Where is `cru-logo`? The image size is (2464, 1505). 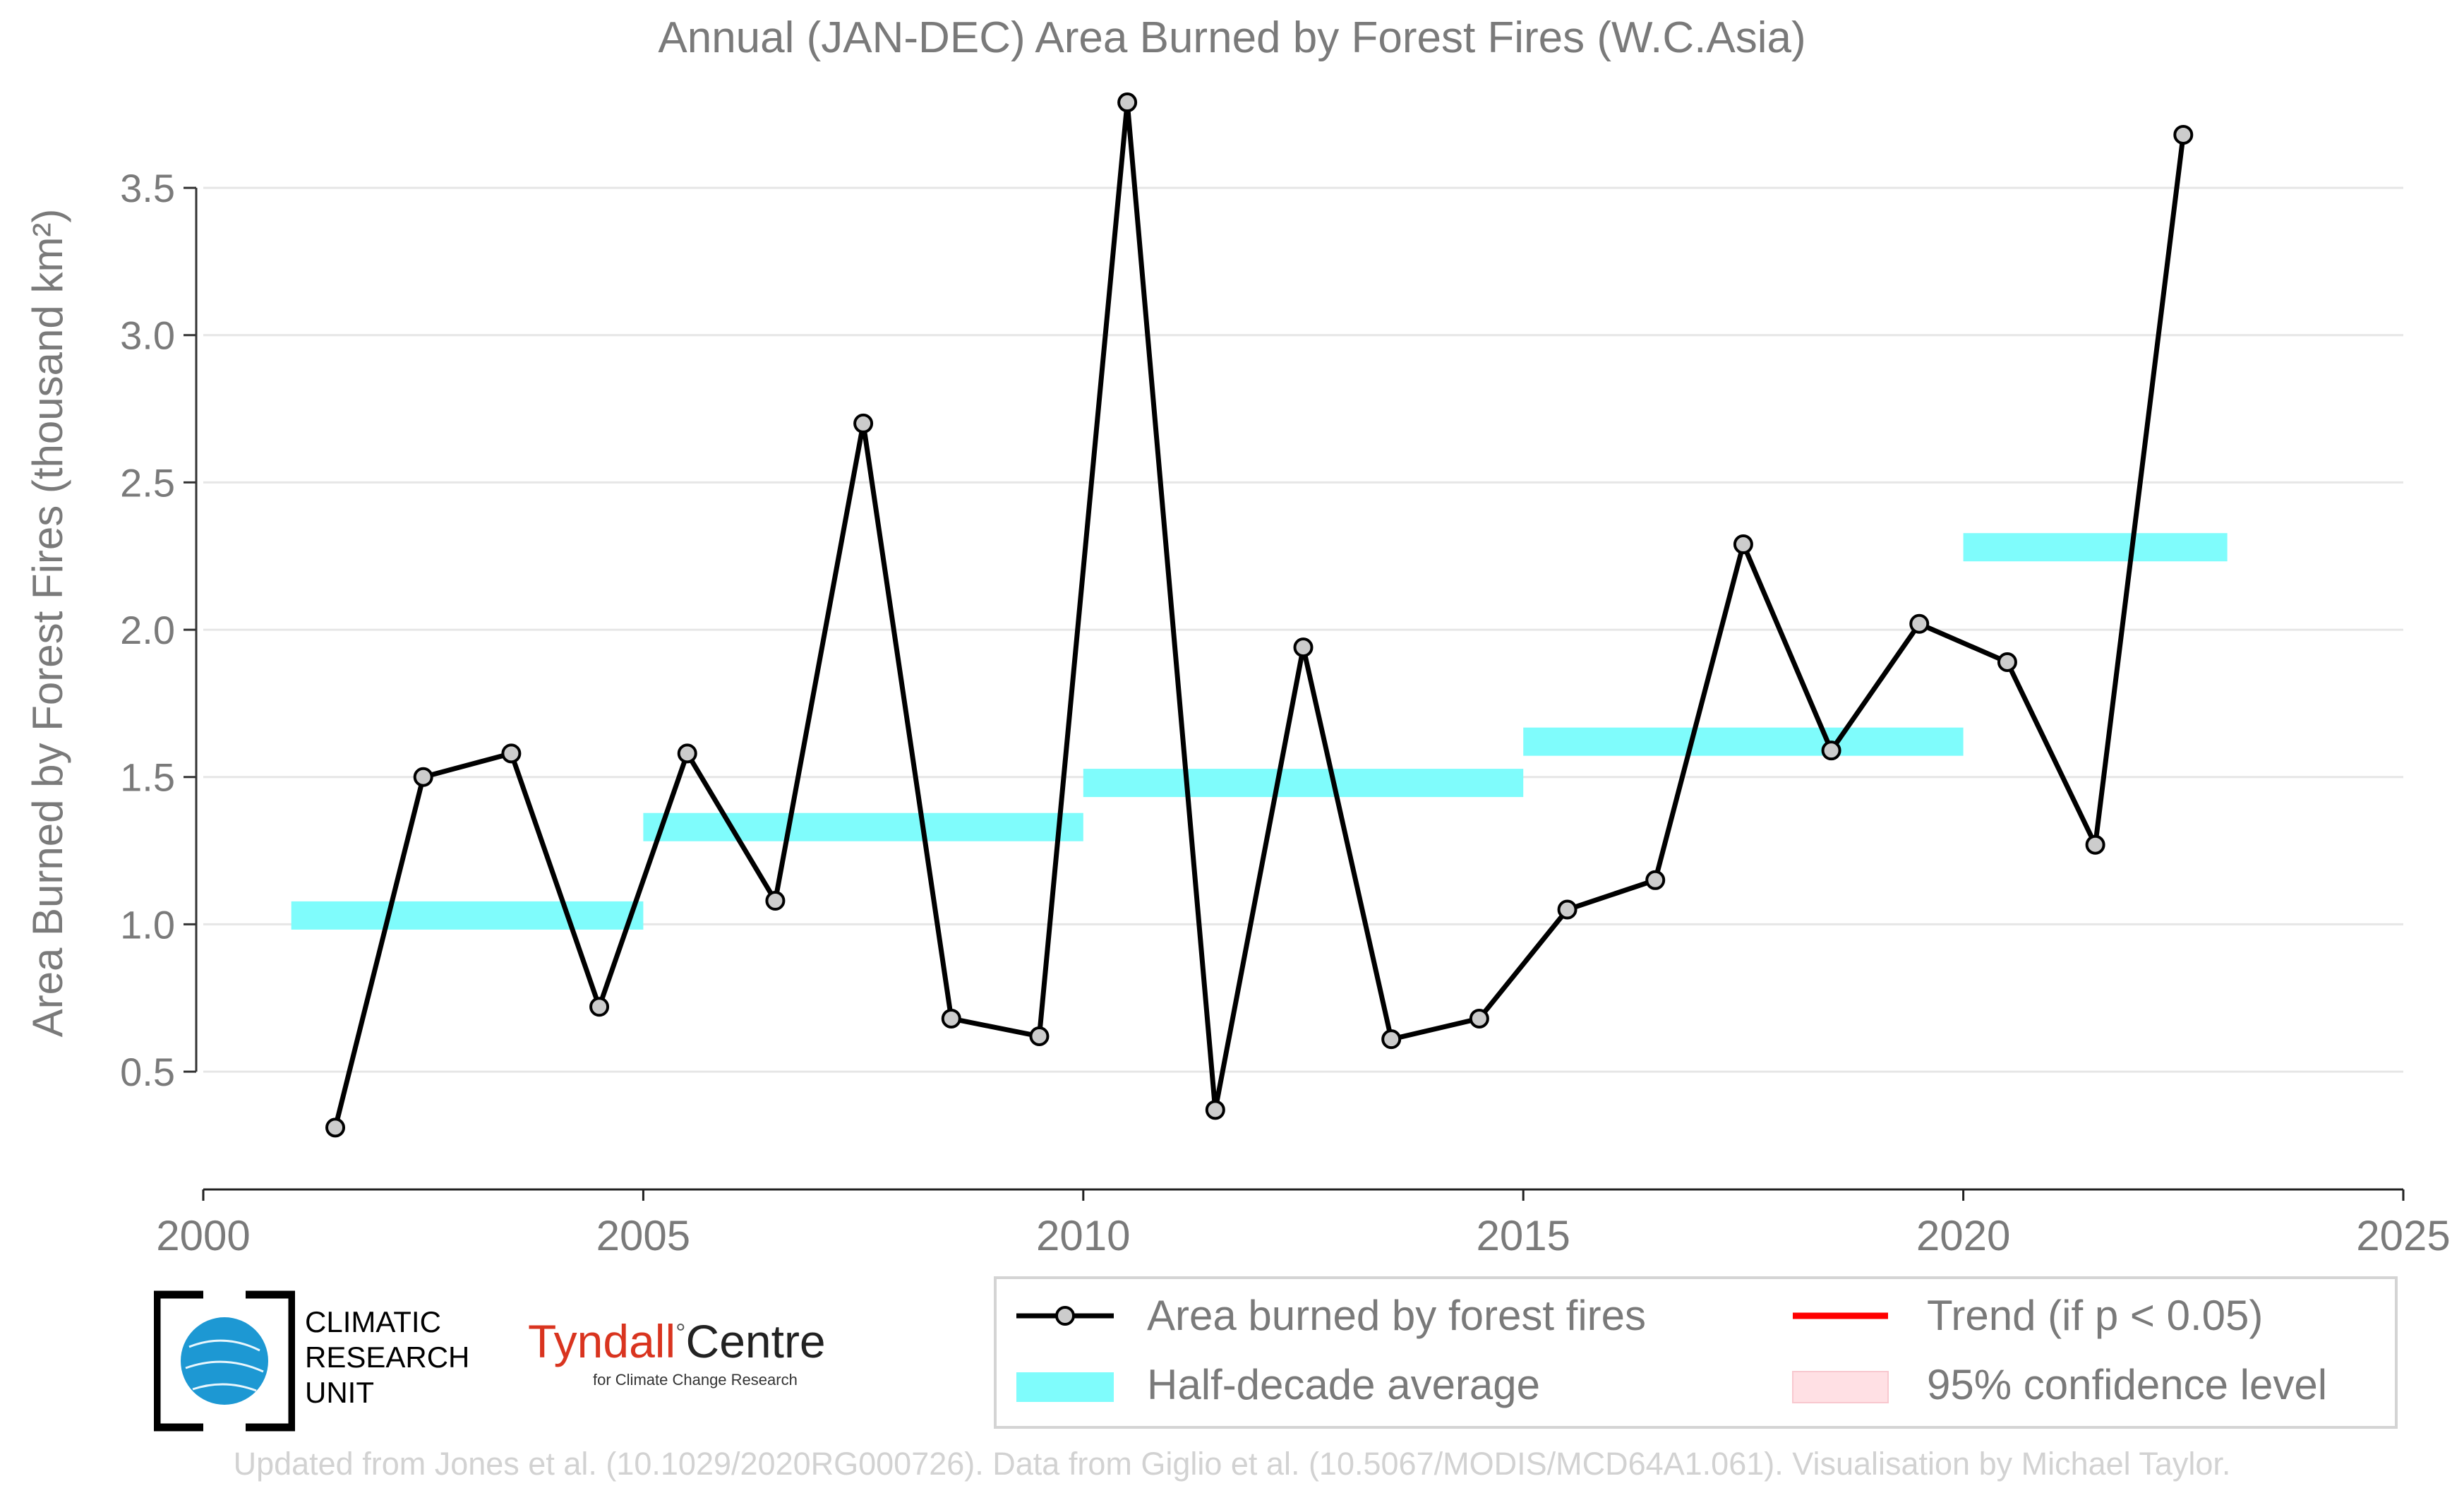
cru-logo is located at coordinates (224, 1361).